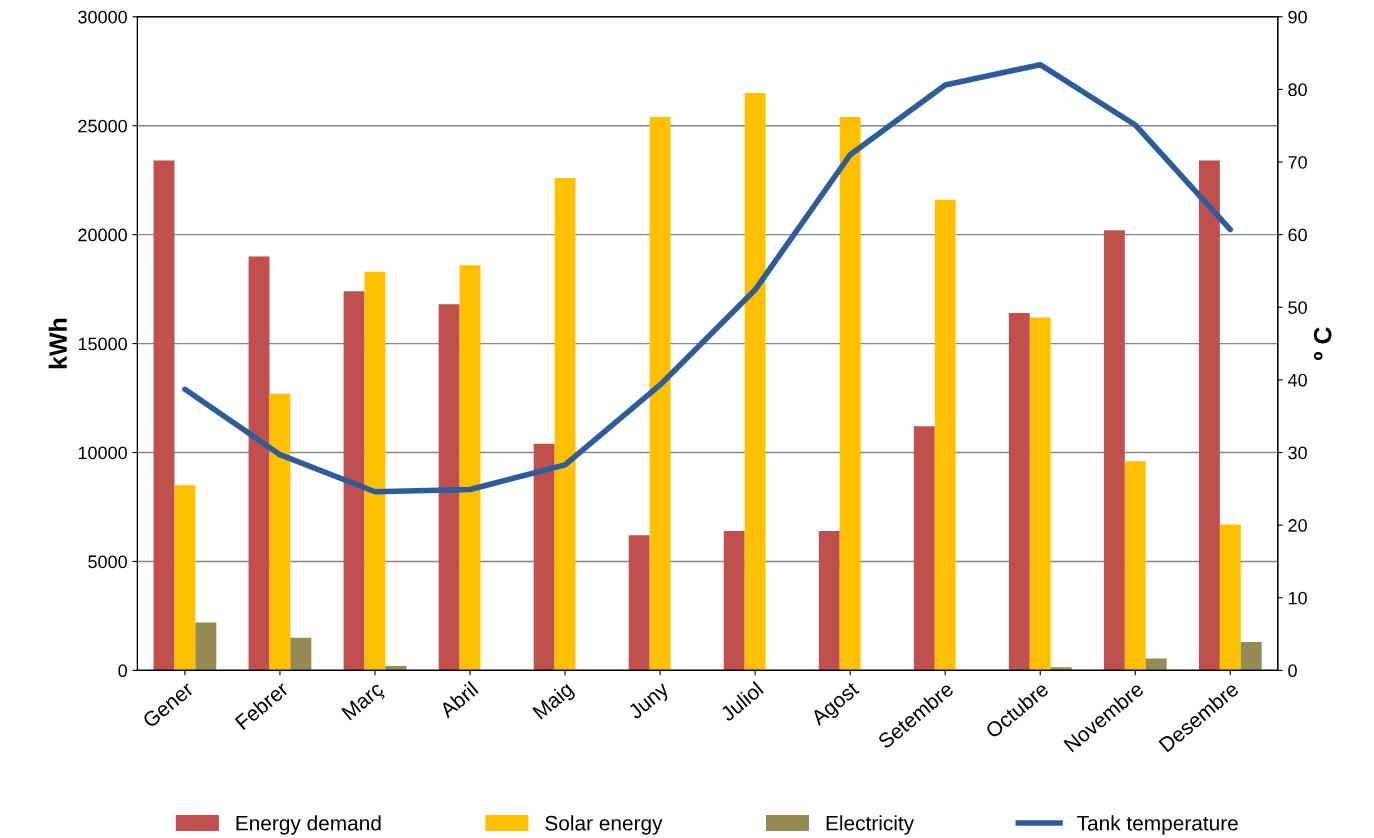 The width and height of the screenshot is (1374, 838). Describe the element at coordinates (122, 671) in the screenshot. I see `y-tick-label: 0` at that location.